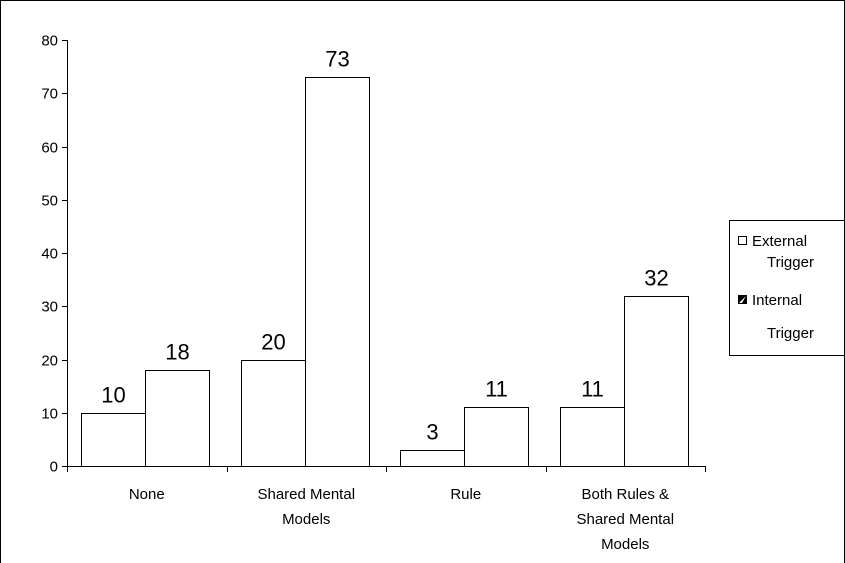 Image resolution: width=845 pixels, height=563 pixels. Describe the element at coordinates (790, 262) in the screenshot. I see `legend-label-external-line2: Trigger` at that location.